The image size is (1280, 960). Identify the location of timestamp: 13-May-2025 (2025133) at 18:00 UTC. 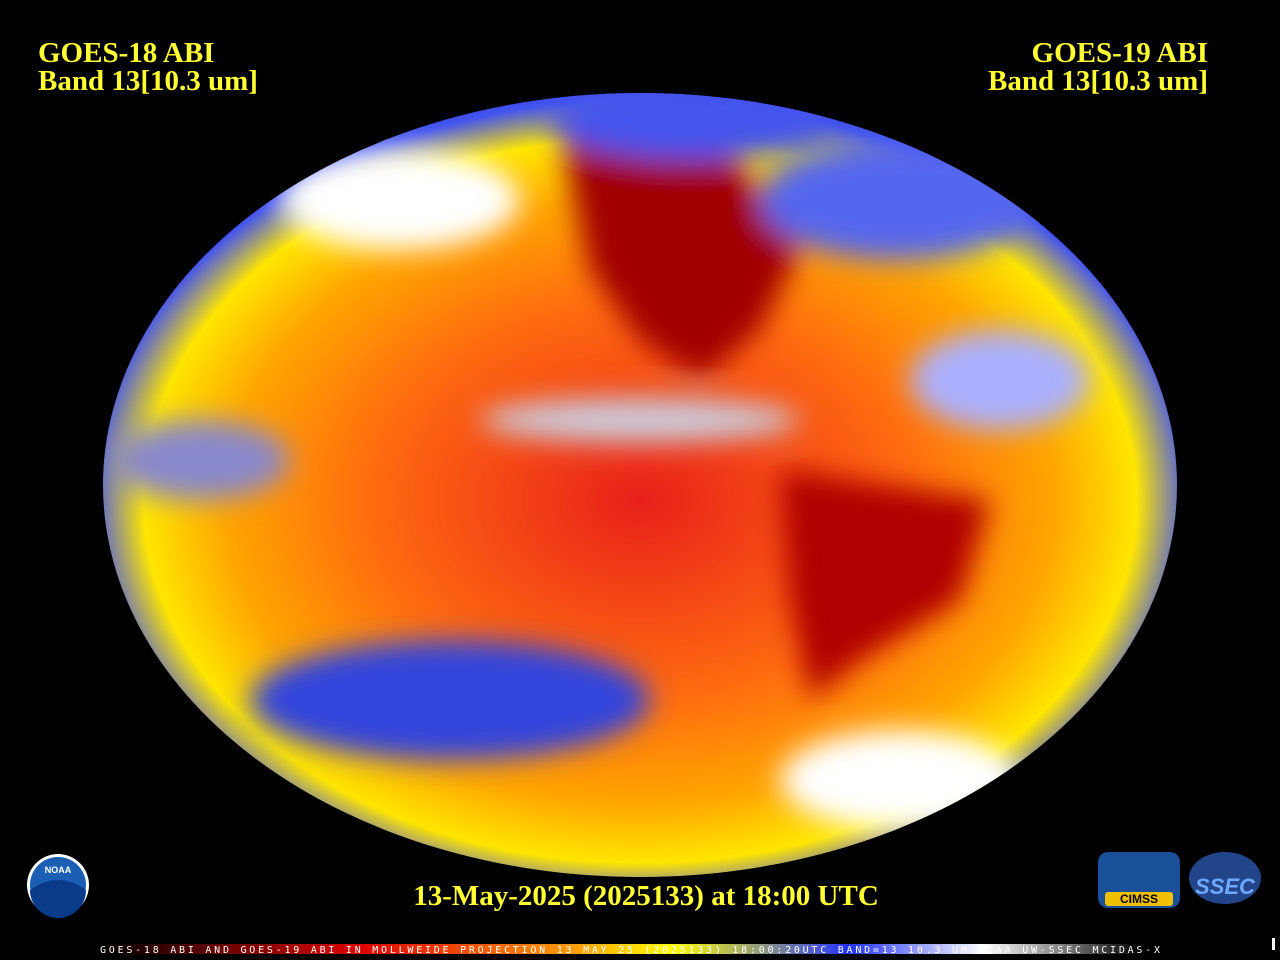
(646, 896).